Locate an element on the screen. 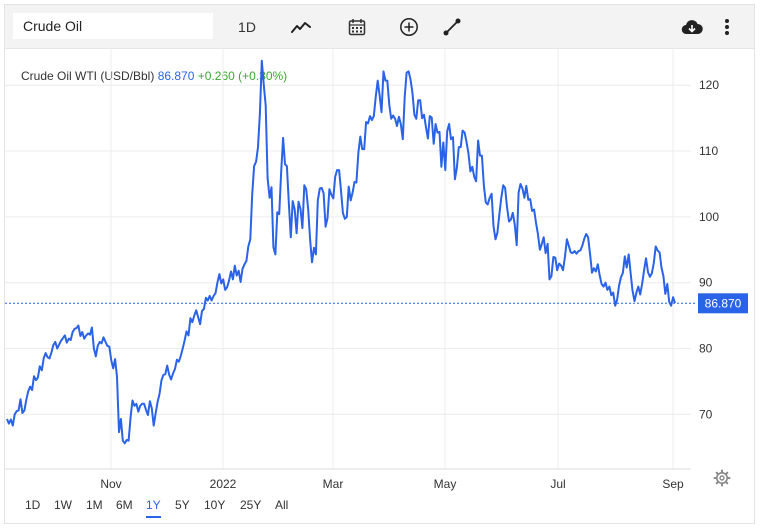 The height and width of the screenshot is (528, 761). x-tick-label: 2022 is located at coordinates (223, 484).